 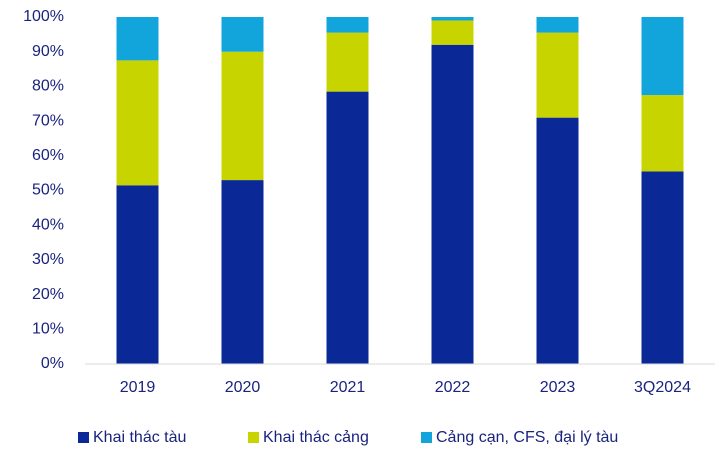 I want to click on legend-label: Cảng cạn, CFS, đại lý tàu, so click(x=527, y=437).